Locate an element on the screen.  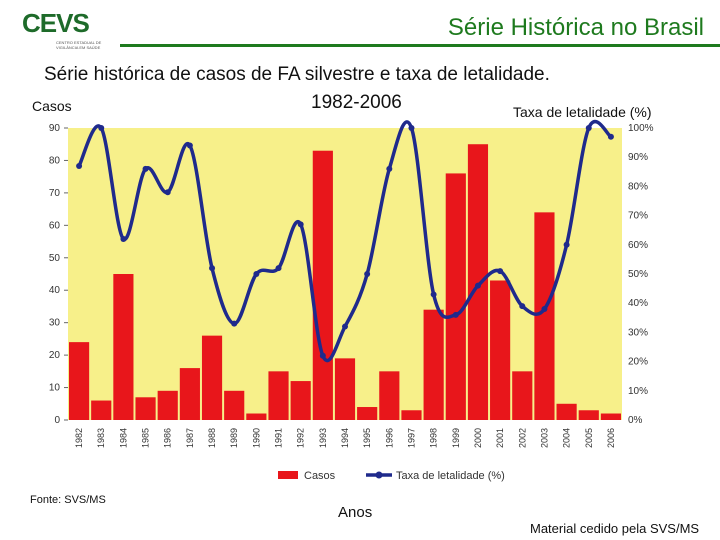
letality-point-1988 is located at coordinates (212, 268).